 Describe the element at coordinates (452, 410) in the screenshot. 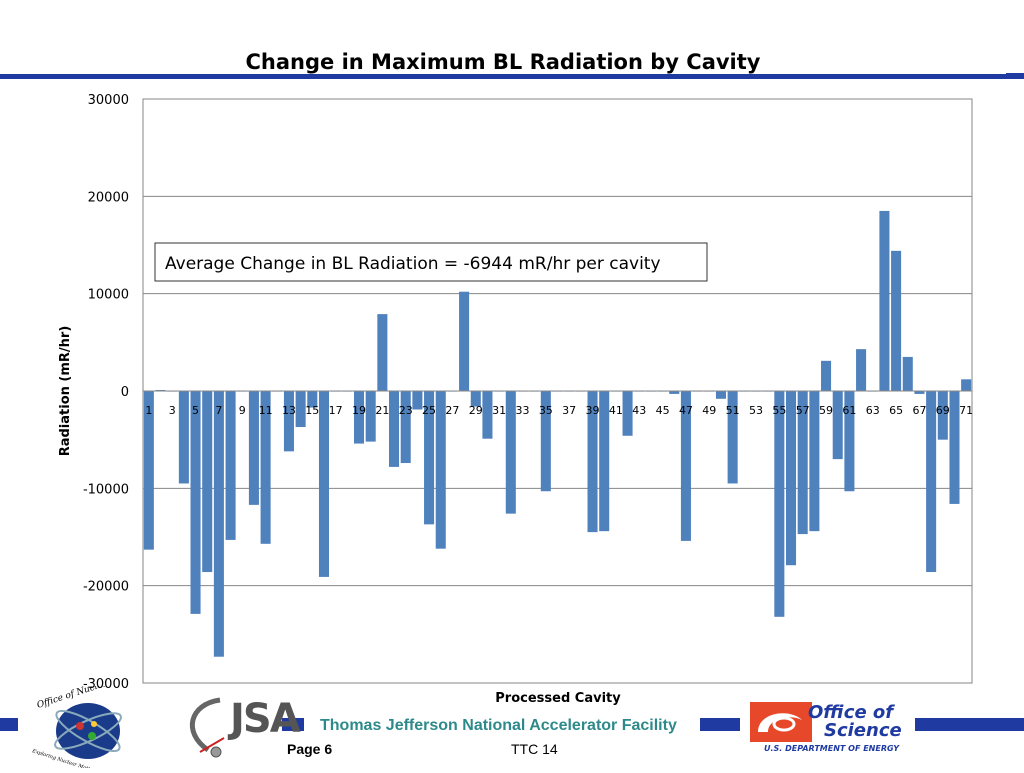

I see `x-tick-label: 27` at that location.